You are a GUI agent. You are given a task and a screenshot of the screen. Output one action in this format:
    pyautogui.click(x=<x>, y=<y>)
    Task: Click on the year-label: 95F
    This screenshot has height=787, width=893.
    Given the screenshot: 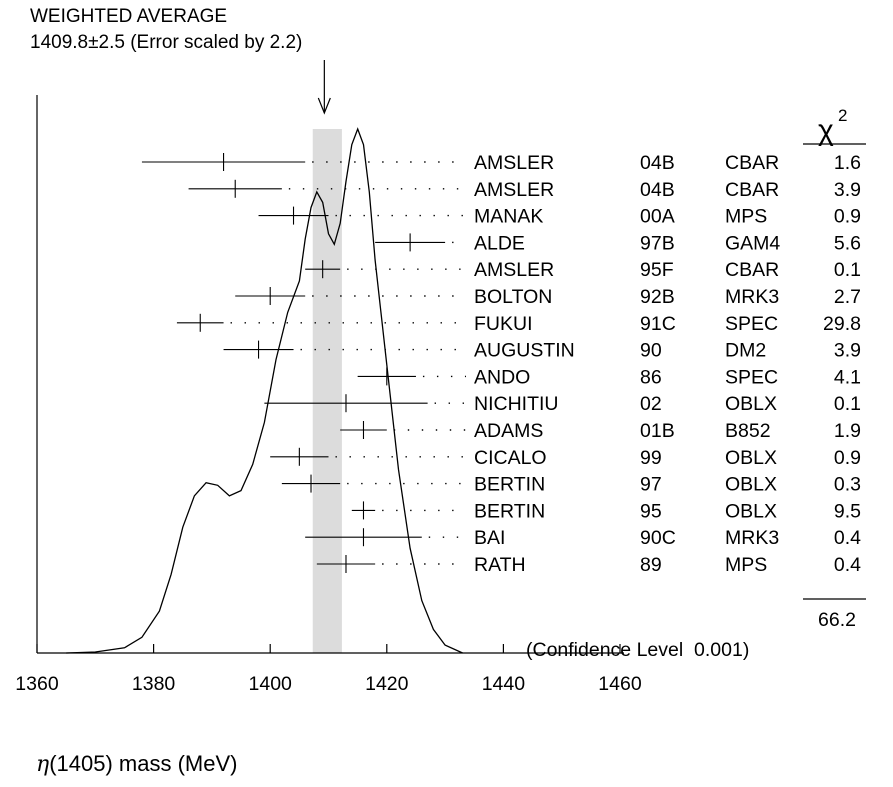 What is the action you would take?
    pyautogui.click(x=657, y=270)
    